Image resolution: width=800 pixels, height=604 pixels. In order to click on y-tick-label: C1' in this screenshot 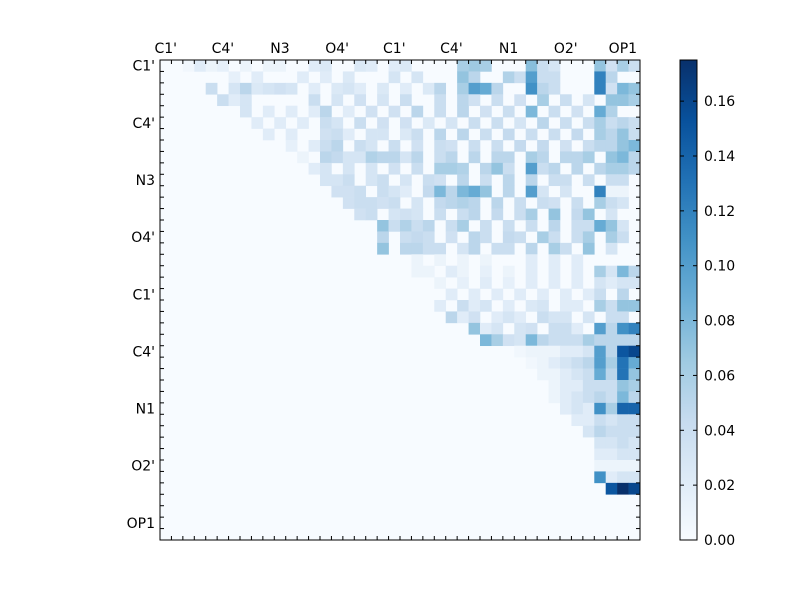, I will do `click(143, 67)`.